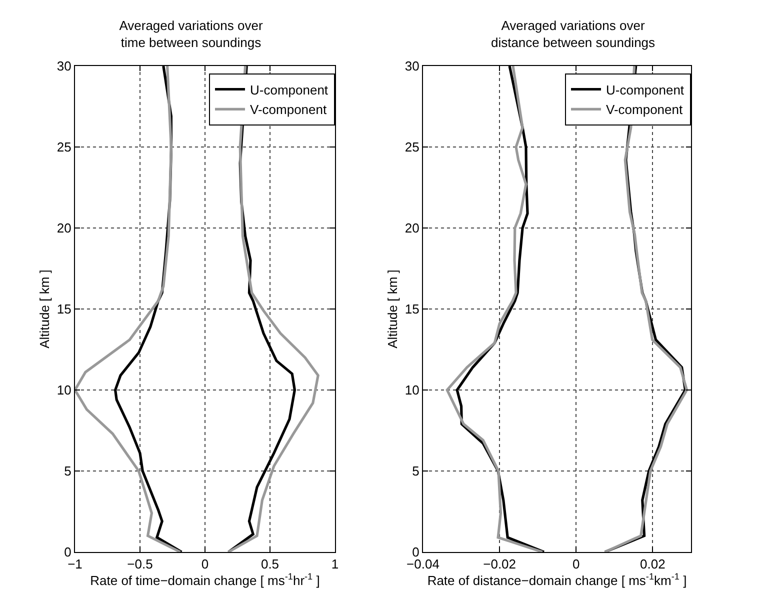 Image resolution: width=765 pixels, height=598 pixels. What do you see at coordinates (335, 564) in the screenshot?
I see `x-tick-label: 1` at bounding box center [335, 564].